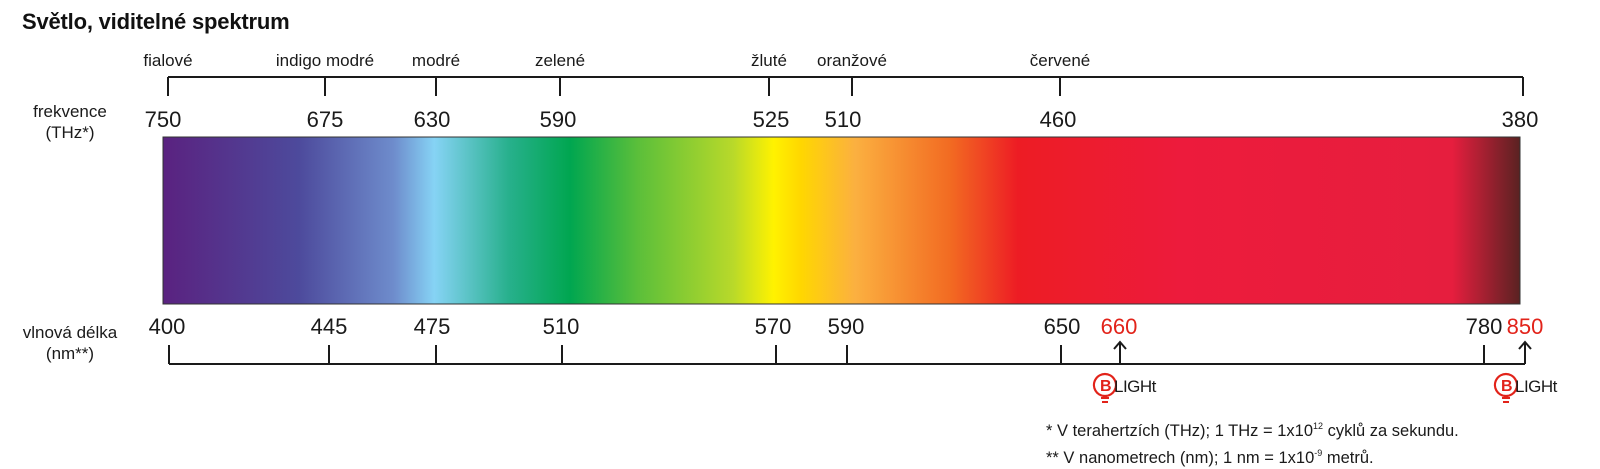 Image resolution: width=1600 pixels, height=469 pixels. What do you see at coordinates (167, 60) in the screenshot?
I see `color-name-label: fialové` at bounding box center [167, 60].